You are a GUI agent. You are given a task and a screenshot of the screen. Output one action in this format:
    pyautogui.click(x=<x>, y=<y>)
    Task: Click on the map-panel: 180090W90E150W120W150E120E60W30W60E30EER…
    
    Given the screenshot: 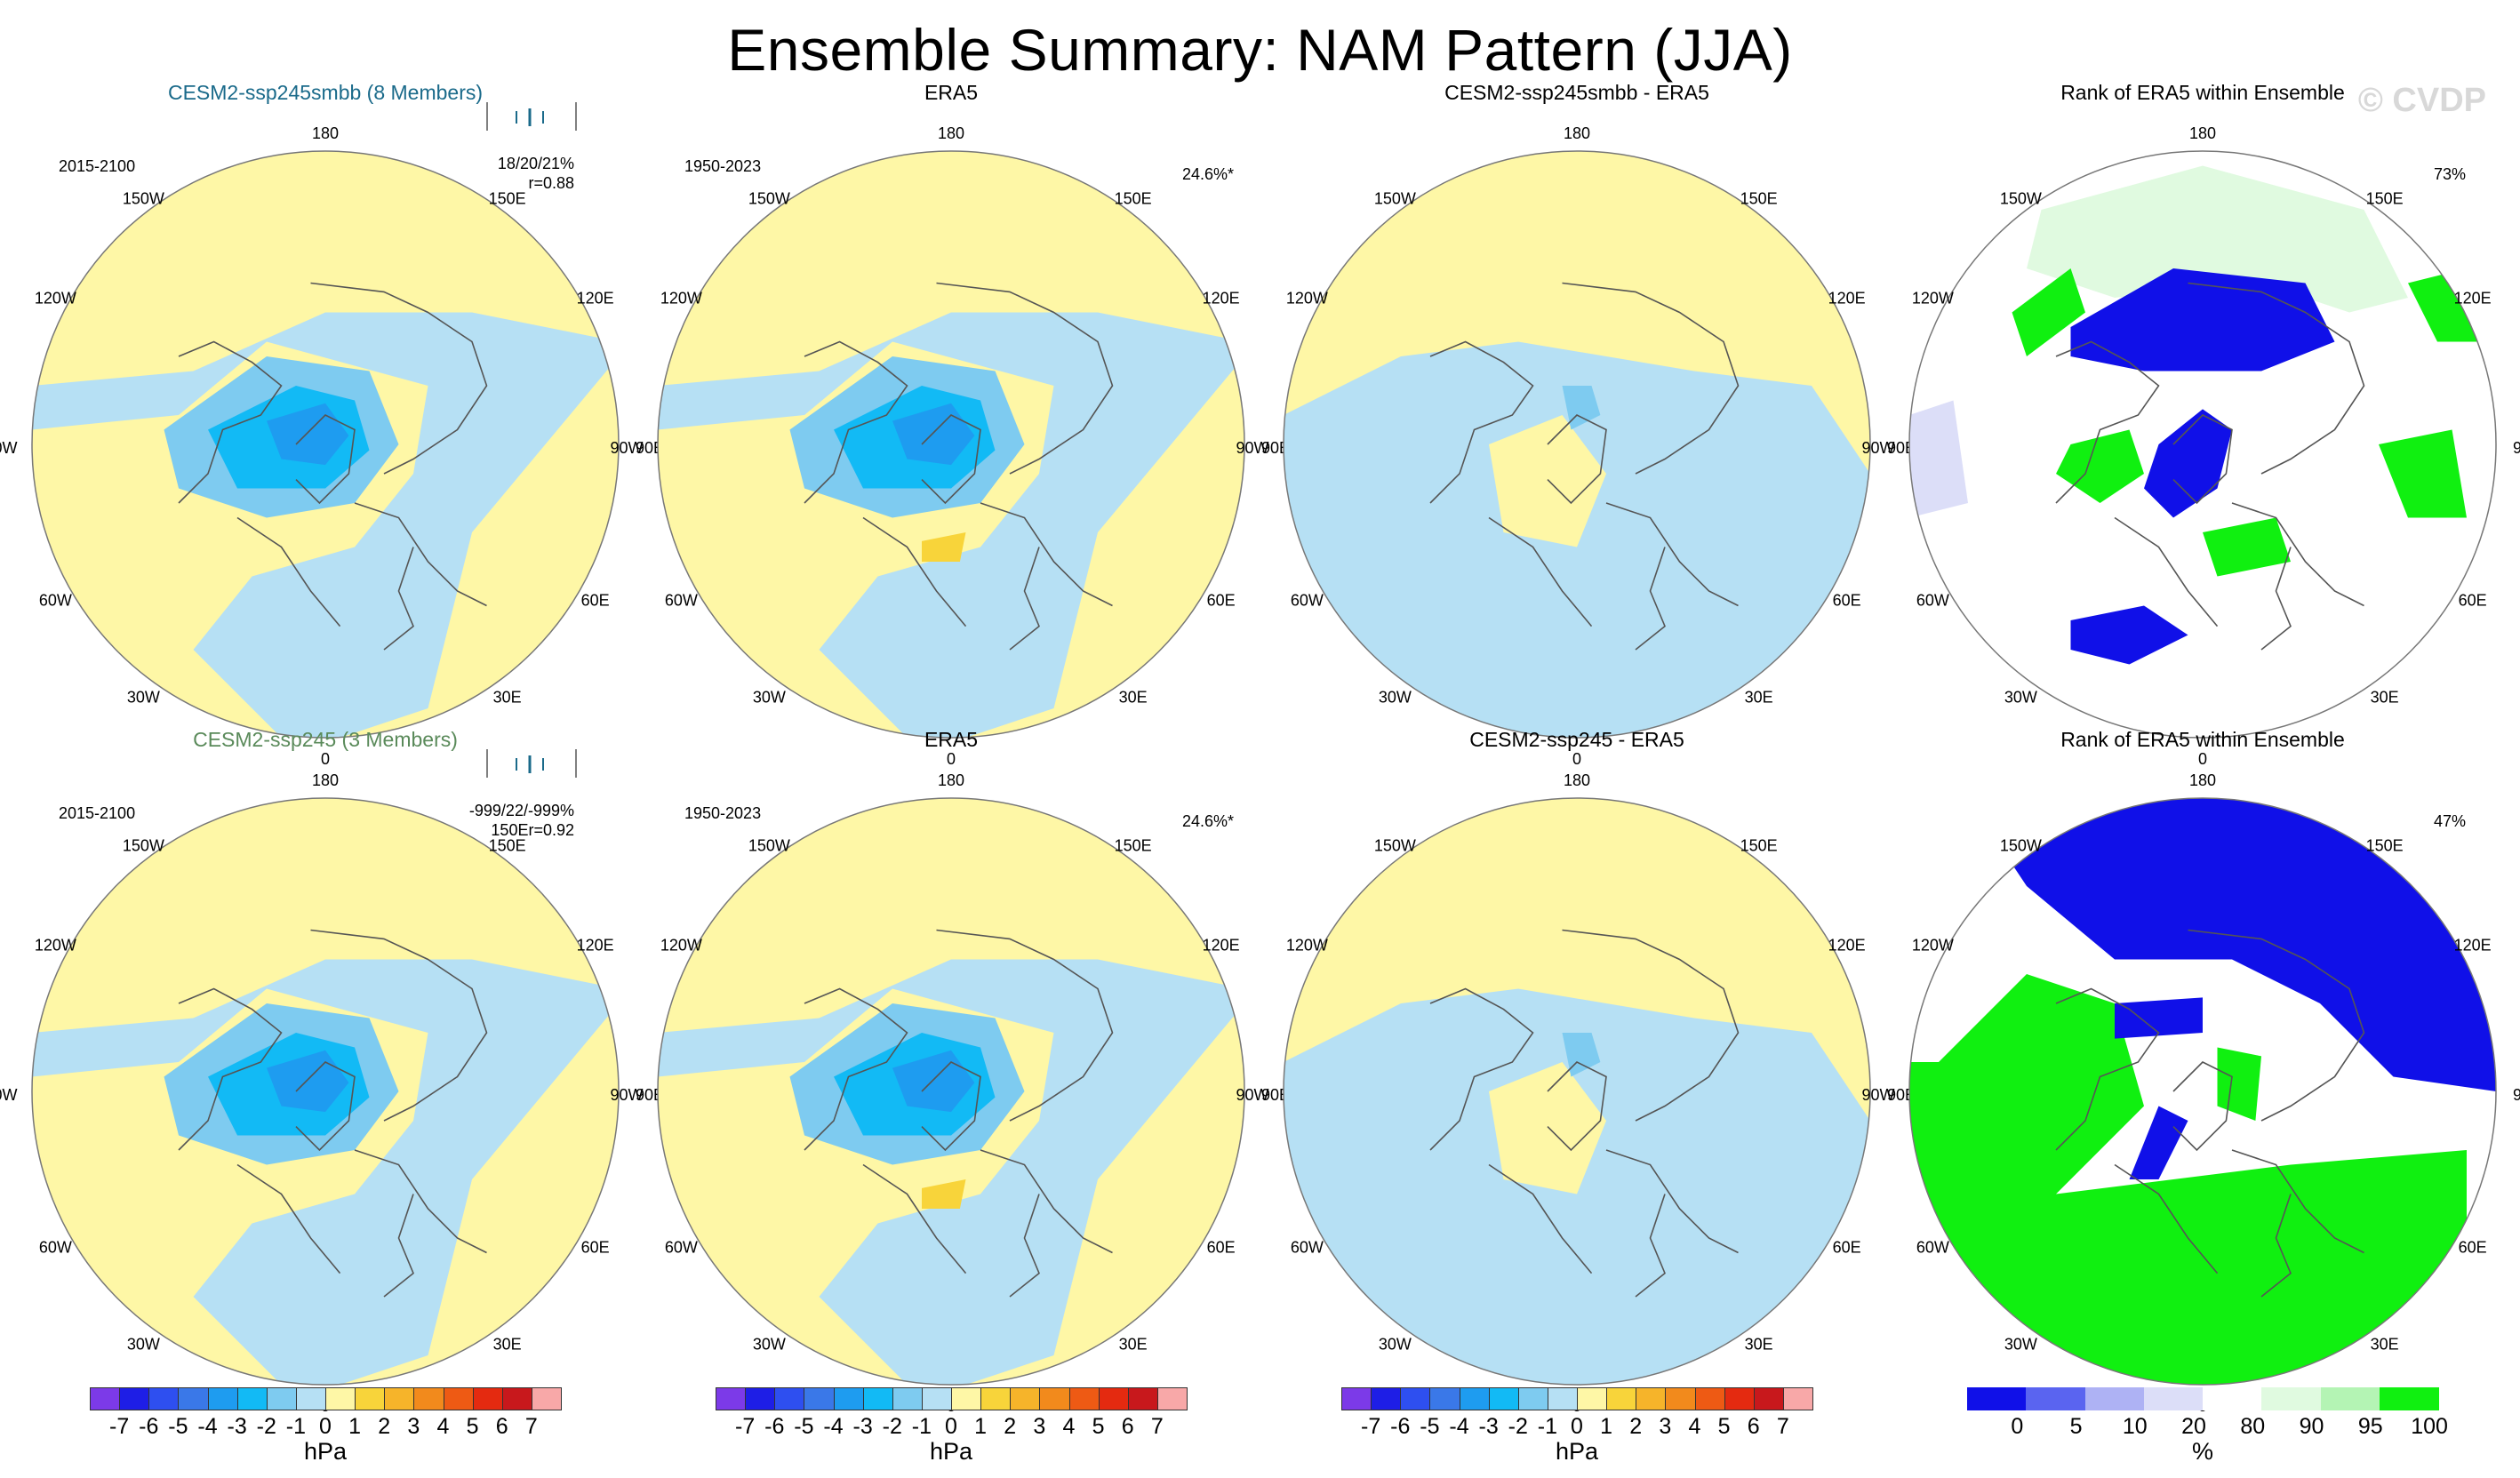 What is the action you would take?
    pyautogui.click(x=950, y=1071)
    